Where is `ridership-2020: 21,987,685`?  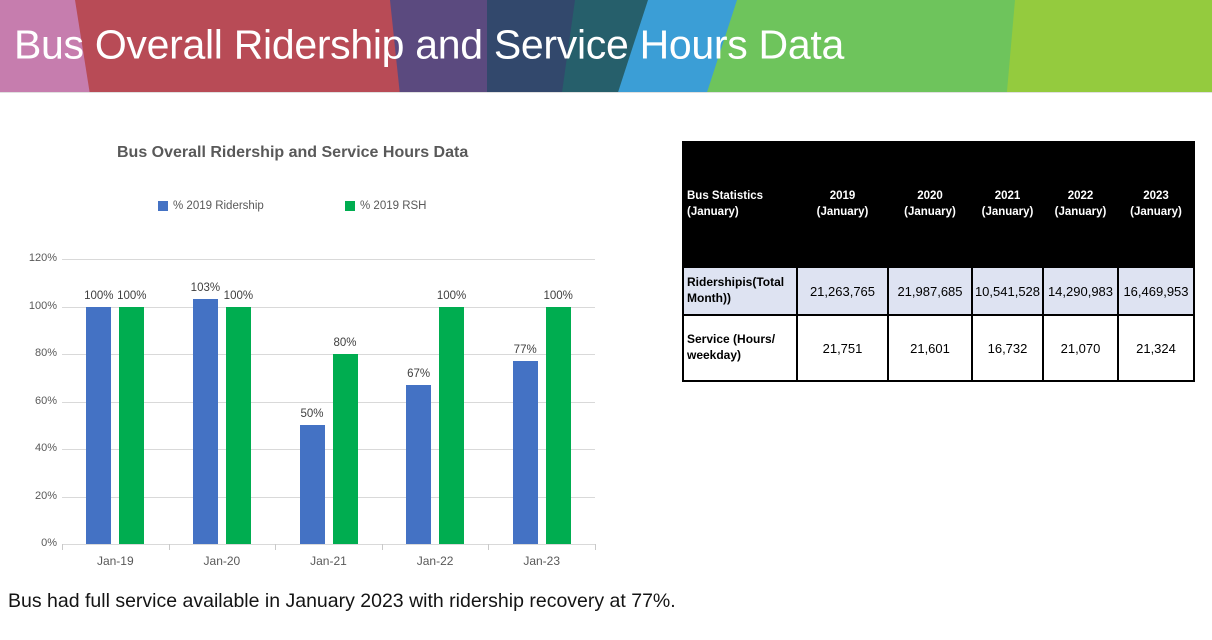 ridership-2020: 21,987,685 is located at coordinates (930, 291).